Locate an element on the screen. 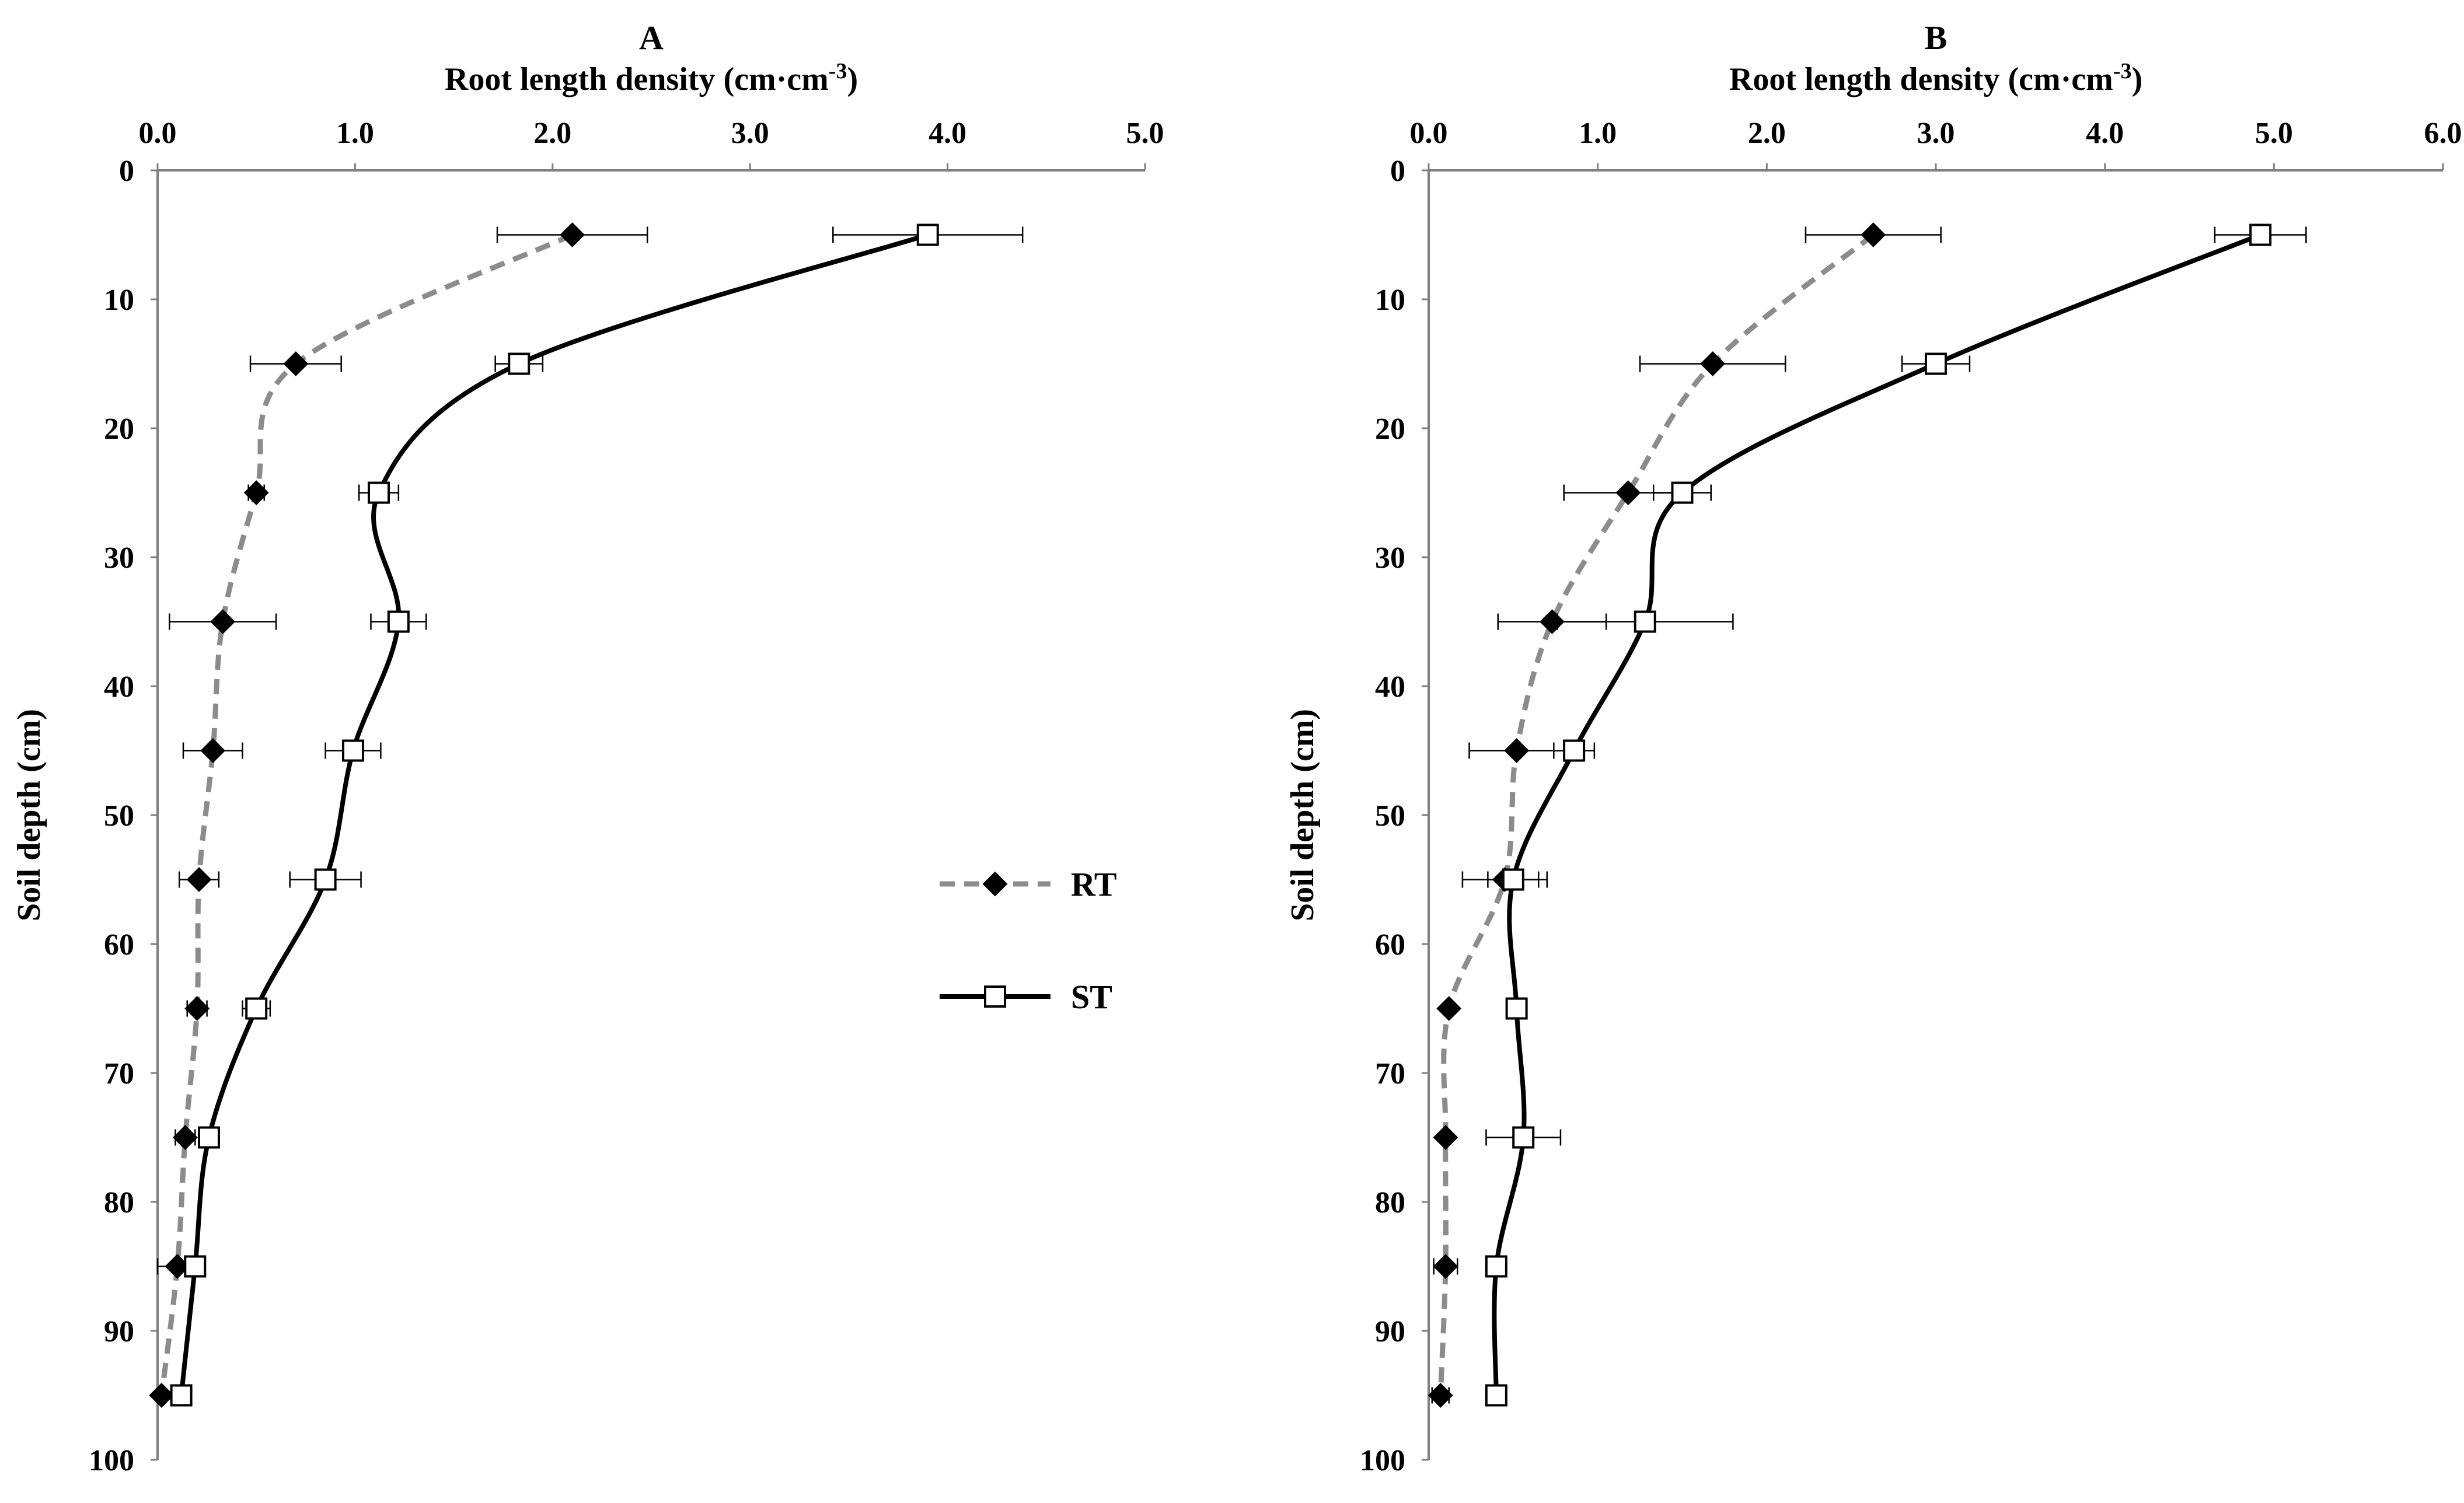 The width and height of the screenshot is (2464, 1503). x-tick-label: 0.0 is located at coordinates (1429, 133).